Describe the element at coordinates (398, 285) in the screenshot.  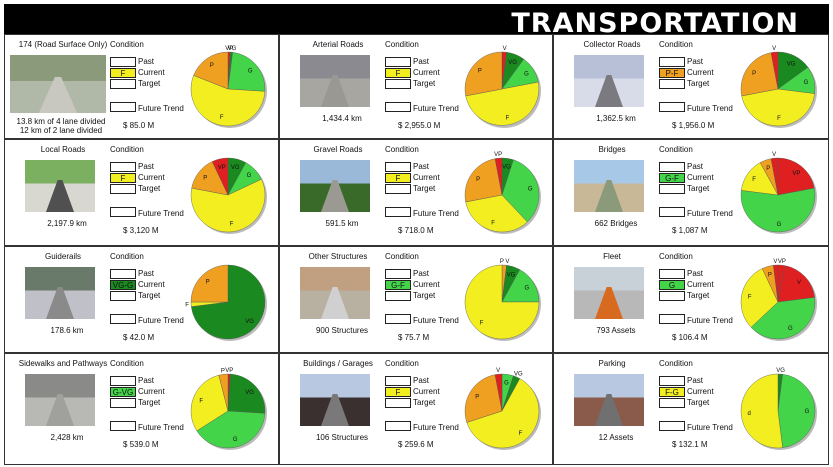
I see `current-box: G-F` at that location.